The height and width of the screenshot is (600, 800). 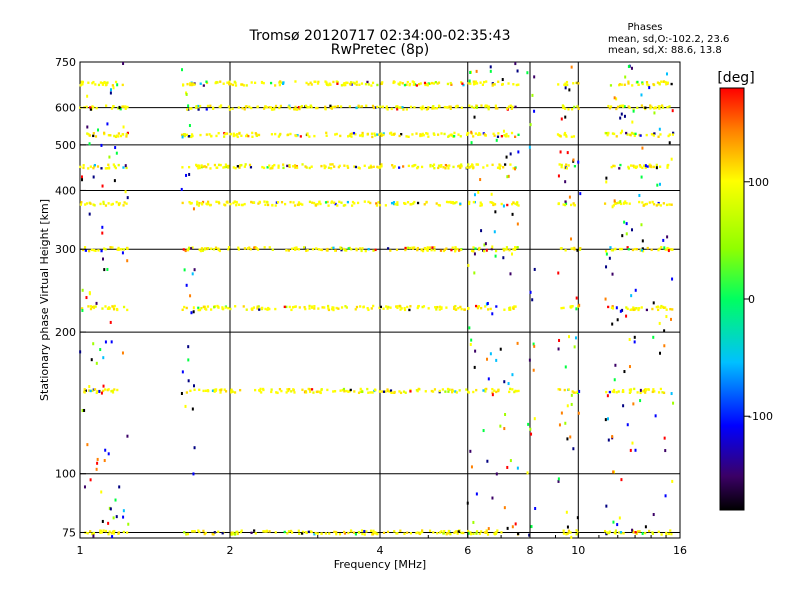 What do you see at coordinates (732, 299) in the screenshot?
I see `colorbar-gradient` at bounding box center [732, 299].